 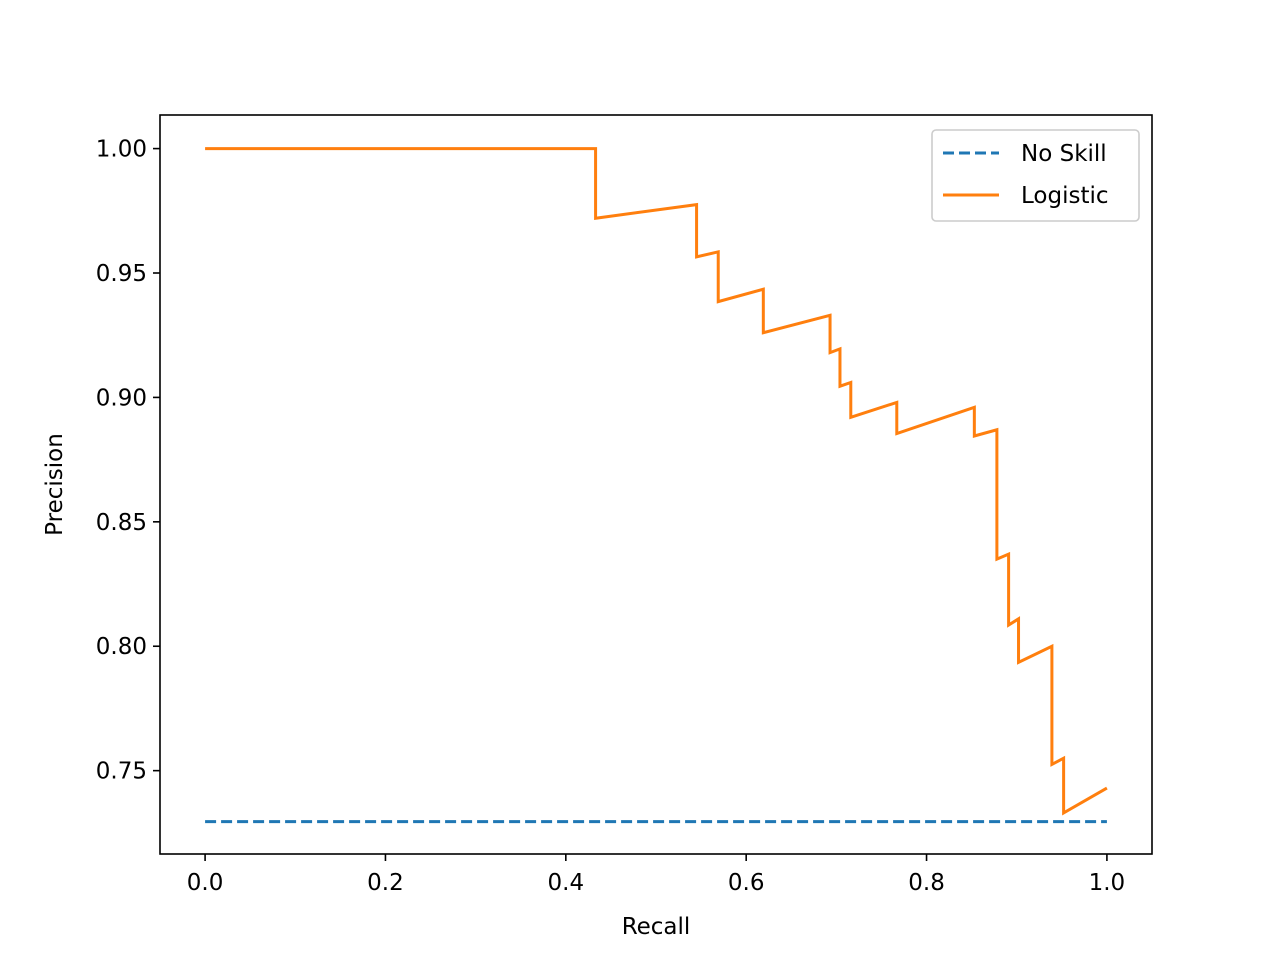 I want to click on x-tick-label: 0.2, so click(x=385, y=883).